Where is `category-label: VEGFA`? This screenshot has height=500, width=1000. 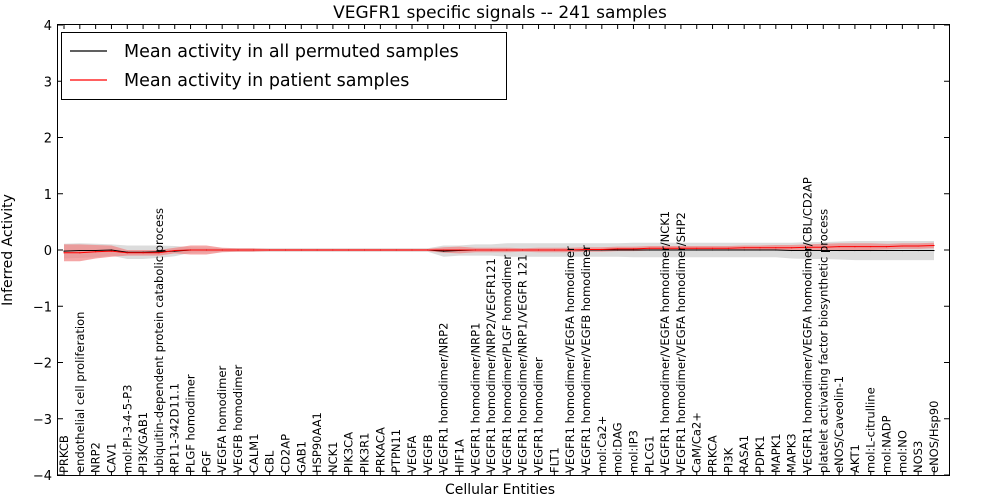
category-label: VEGFA is located at coordinates (412, 454).